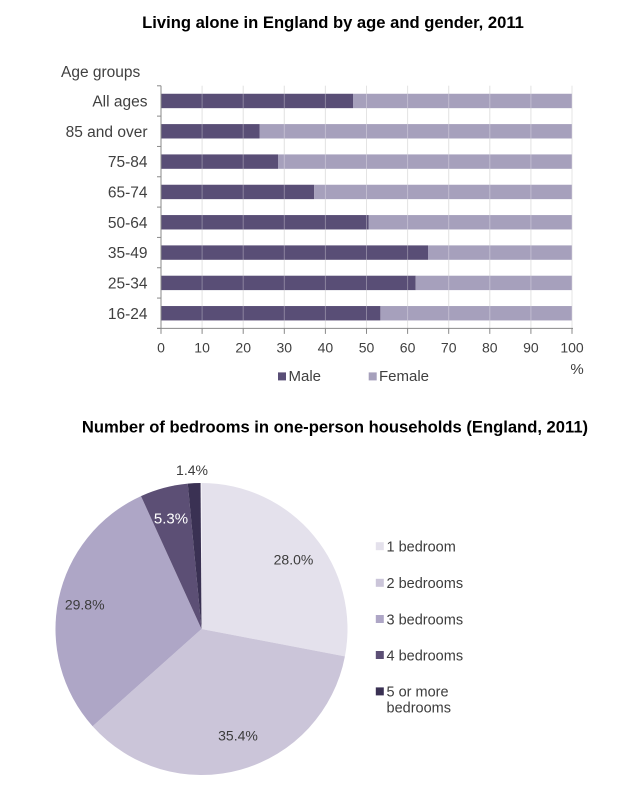 The height and width of the screenshot is (805, 630). What do you see at coordinates (285, 348) in the screenshot?
I see `svg-text: 30` at bounding box center [285, 348].